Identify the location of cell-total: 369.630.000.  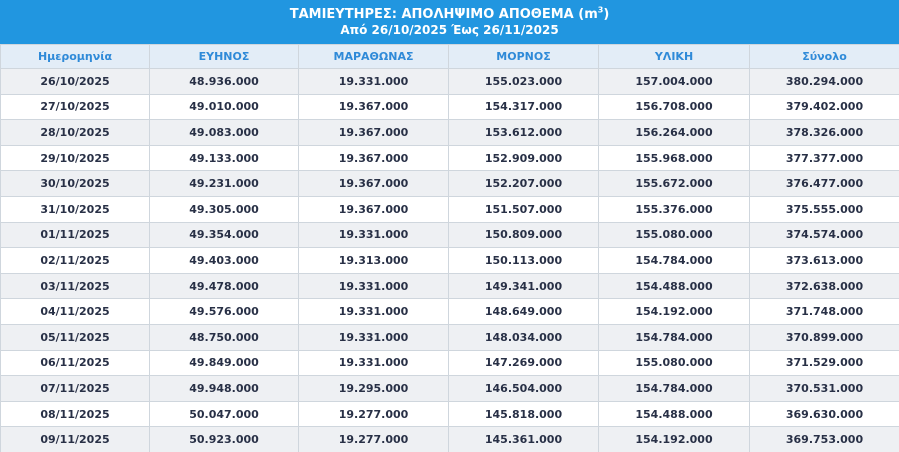
(824, 414).